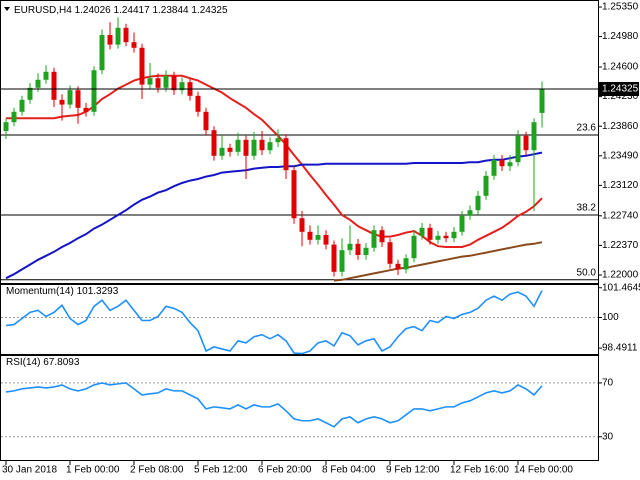  What do you see at coordinates (479, 470) in the screenshot?
I see `x-tick-label: 12 Feb 16:00` at bounding box center [479, 470].